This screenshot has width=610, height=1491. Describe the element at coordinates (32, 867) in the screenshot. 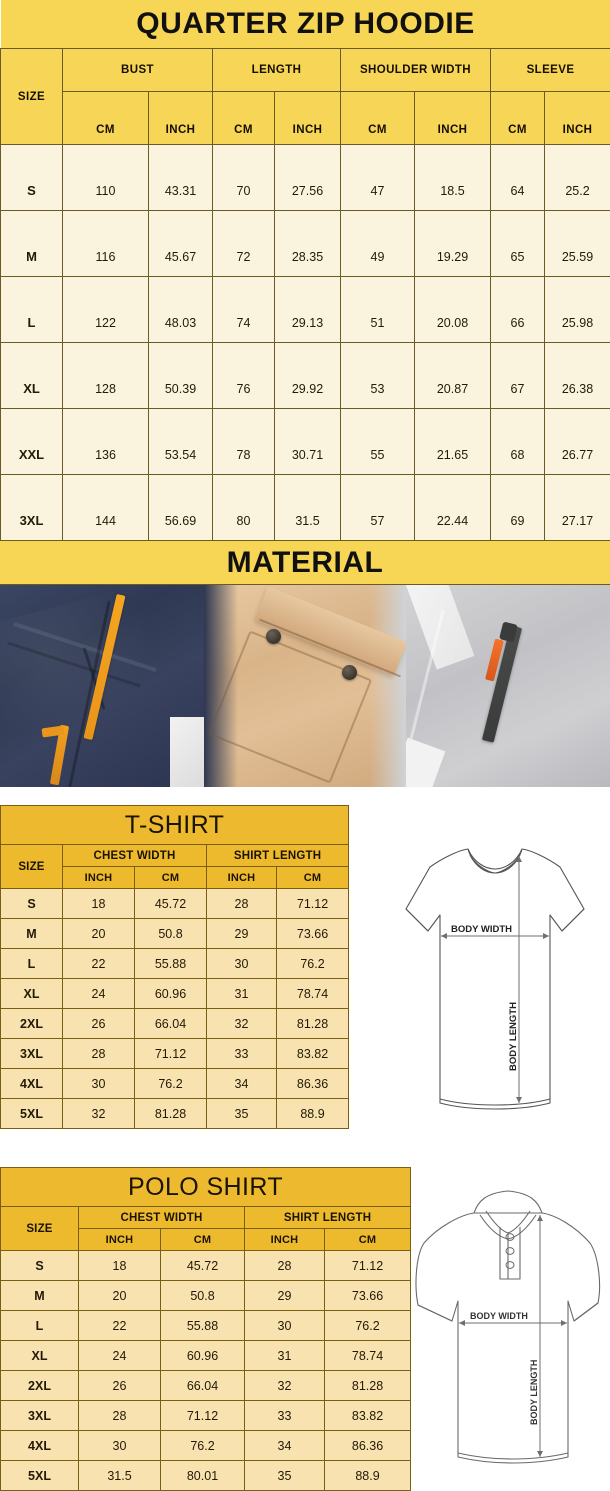

I see `tshirt-col-size: SIZE` at that location.